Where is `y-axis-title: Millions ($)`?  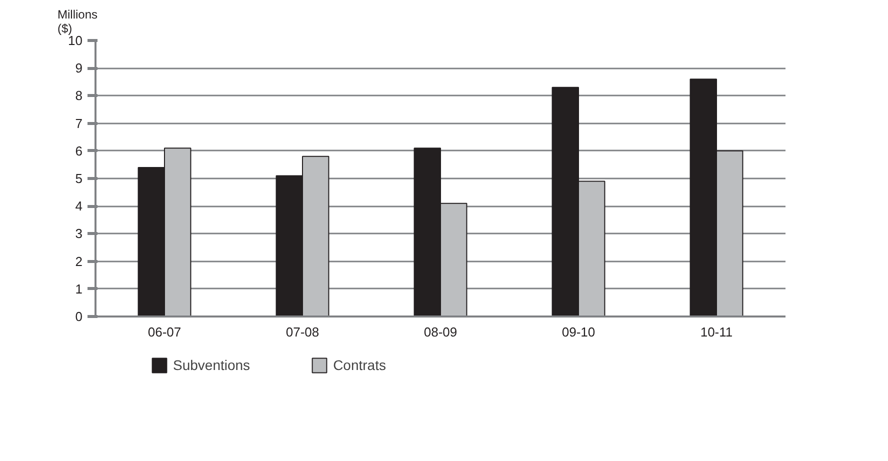 y-axis-title: Millions ($) is located at coordinates (78, 22).